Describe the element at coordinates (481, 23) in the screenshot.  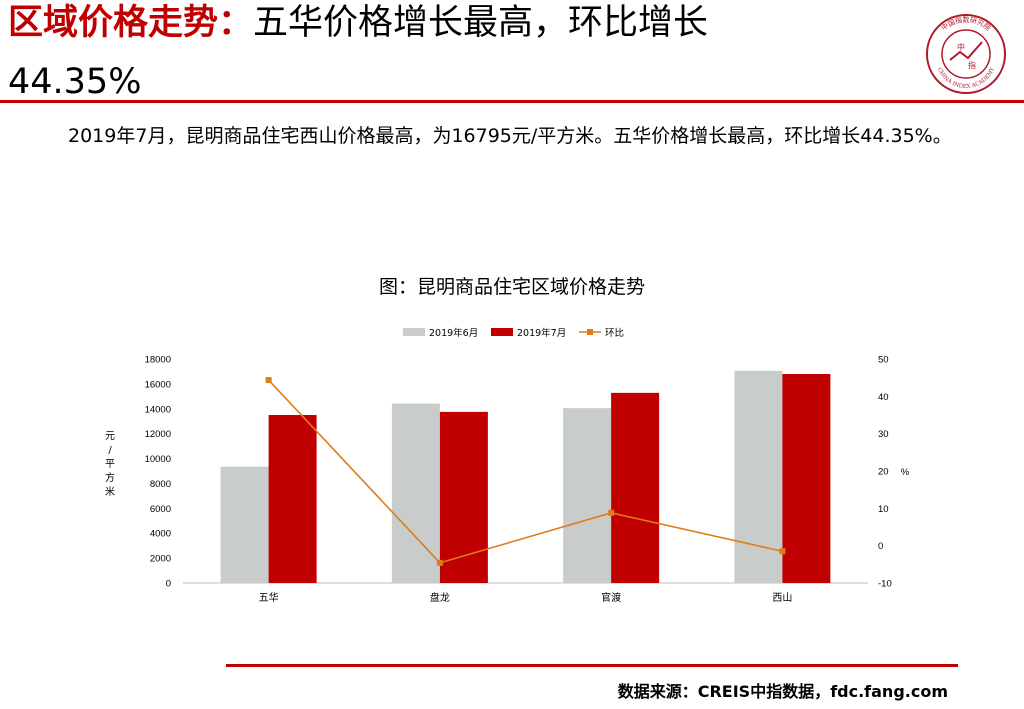
I see `title-headline: 五华价格增长最高，环比增长` at that location.